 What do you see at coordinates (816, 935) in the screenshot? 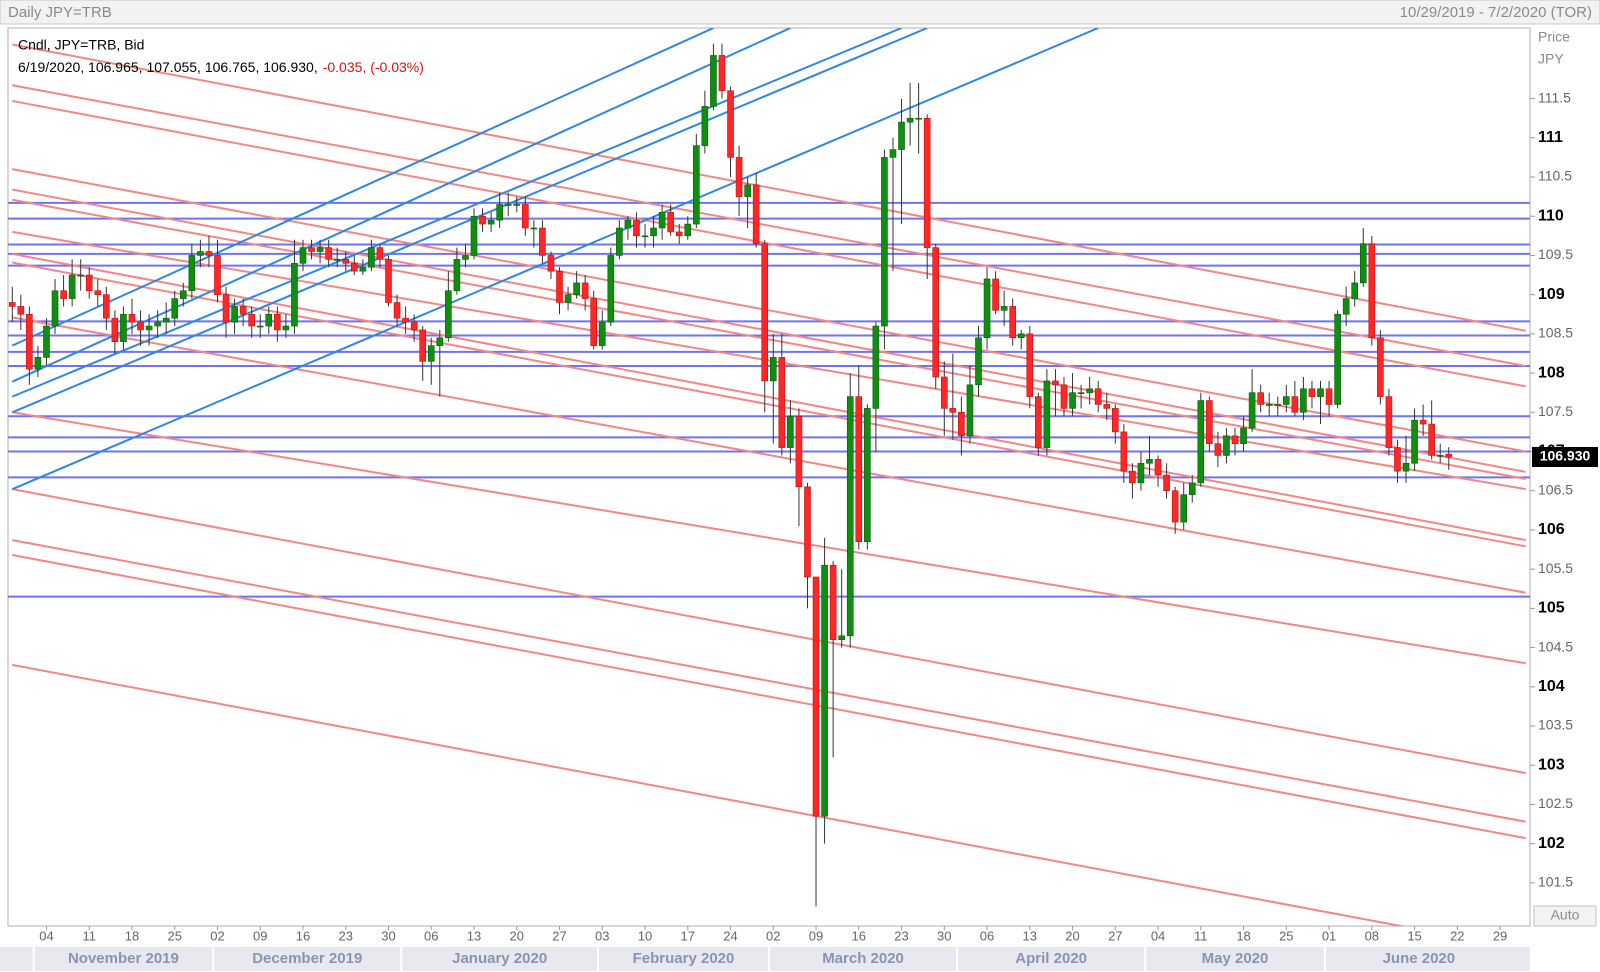
I see `x-tick-label: 09` at bounding box center [816, 935].